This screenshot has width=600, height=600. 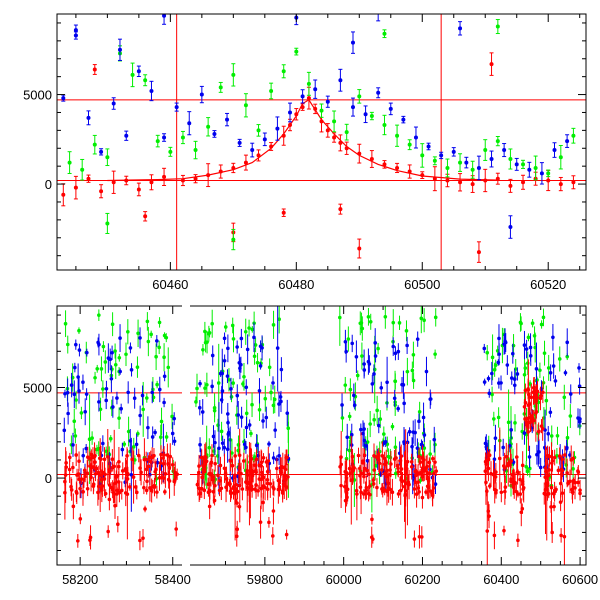 I want to click on bottom-y-tick-label: 5000, so click(x=37, y=388).